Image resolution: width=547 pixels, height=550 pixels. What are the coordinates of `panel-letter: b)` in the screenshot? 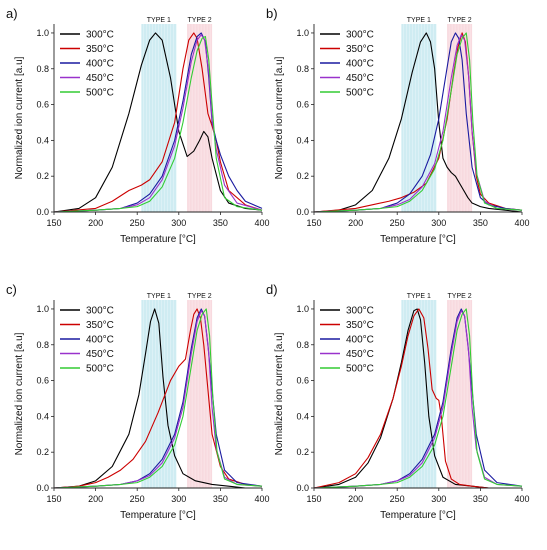 It's located at (272, 13).